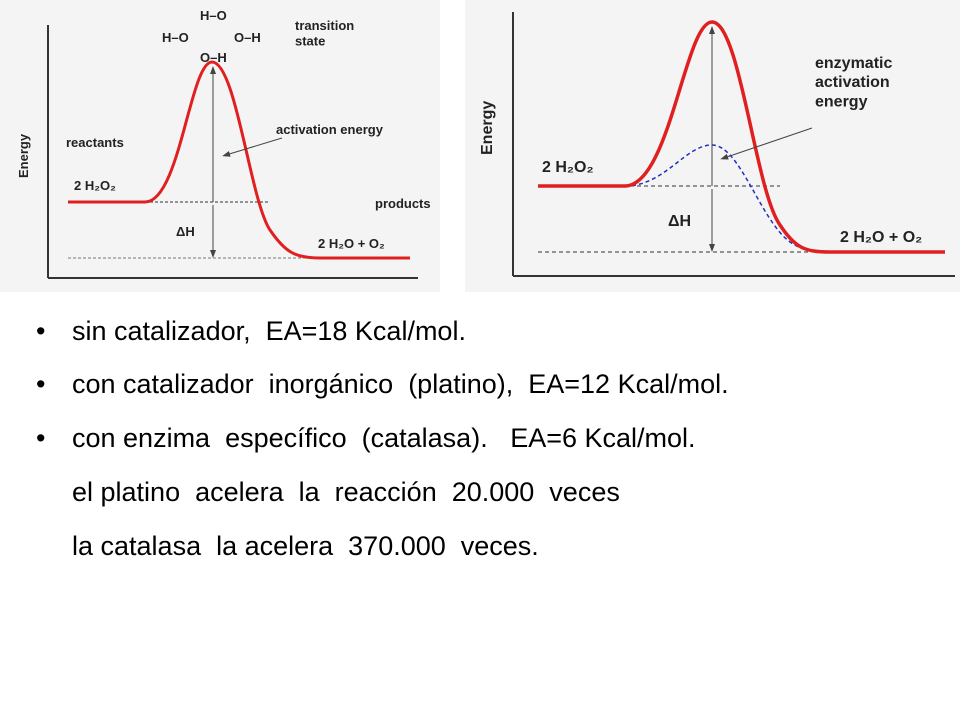 The height and width of the screenshot is (725, 960). What do you see at coordinates (330, 129) in the screenshot?
I see `activation-label: activation energy` at bounding box center [330, 129].